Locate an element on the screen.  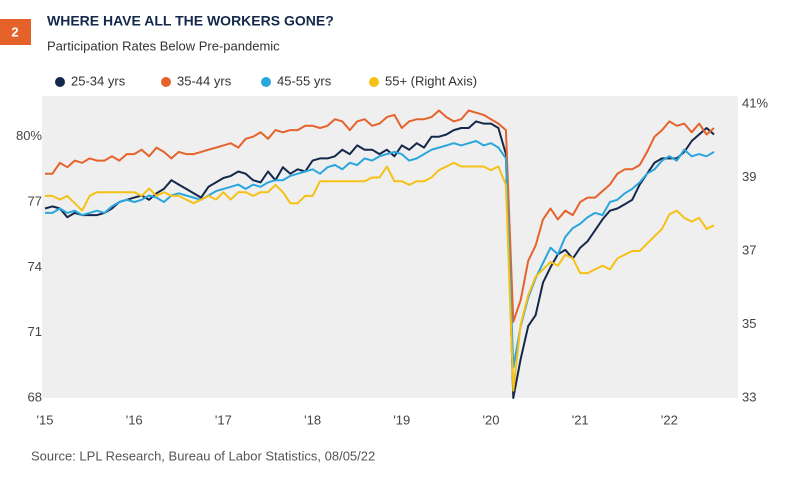
y-tick-label: 77 is located at coordinates (35, 200).